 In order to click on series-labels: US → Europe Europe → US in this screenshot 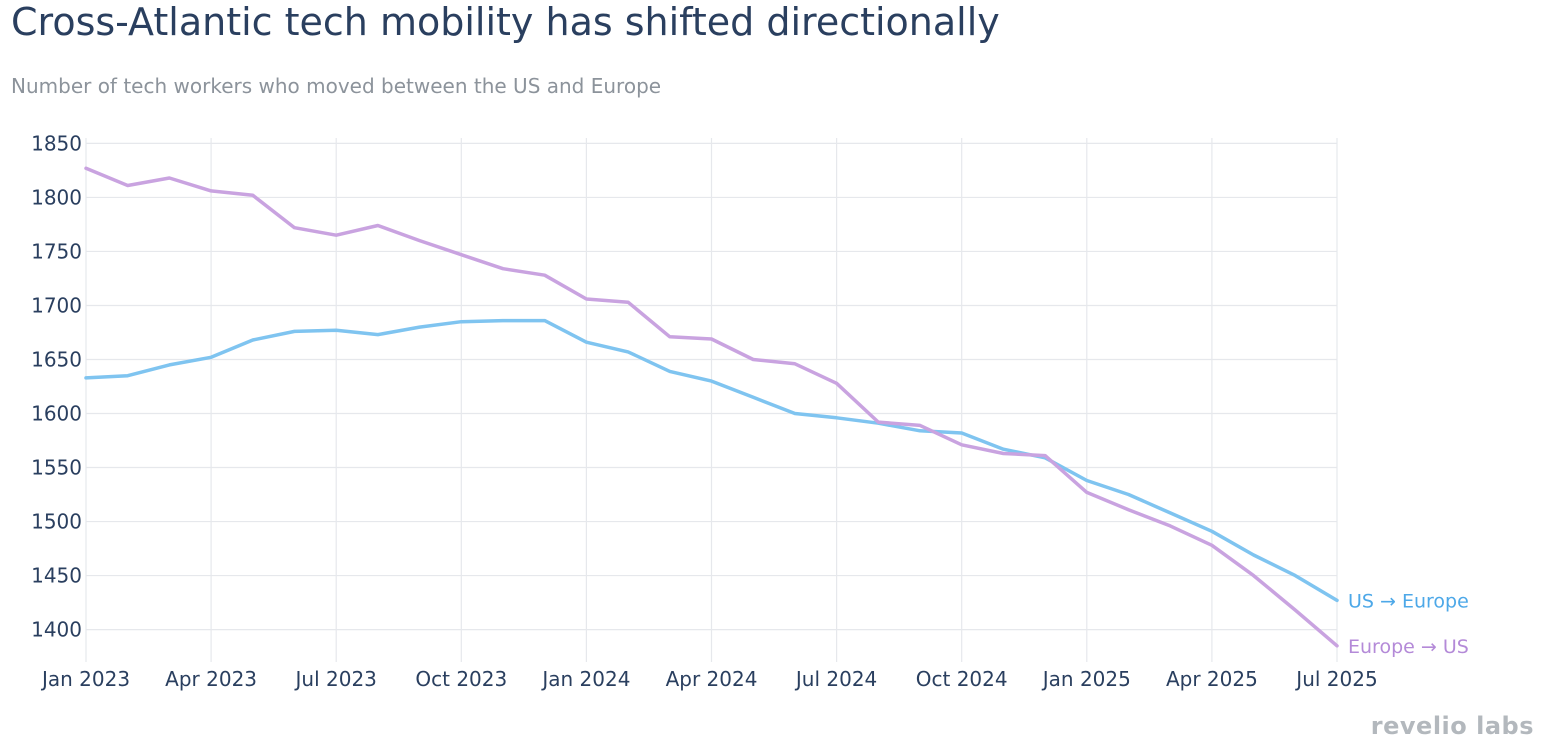, I will do `click(1408, 623)`.